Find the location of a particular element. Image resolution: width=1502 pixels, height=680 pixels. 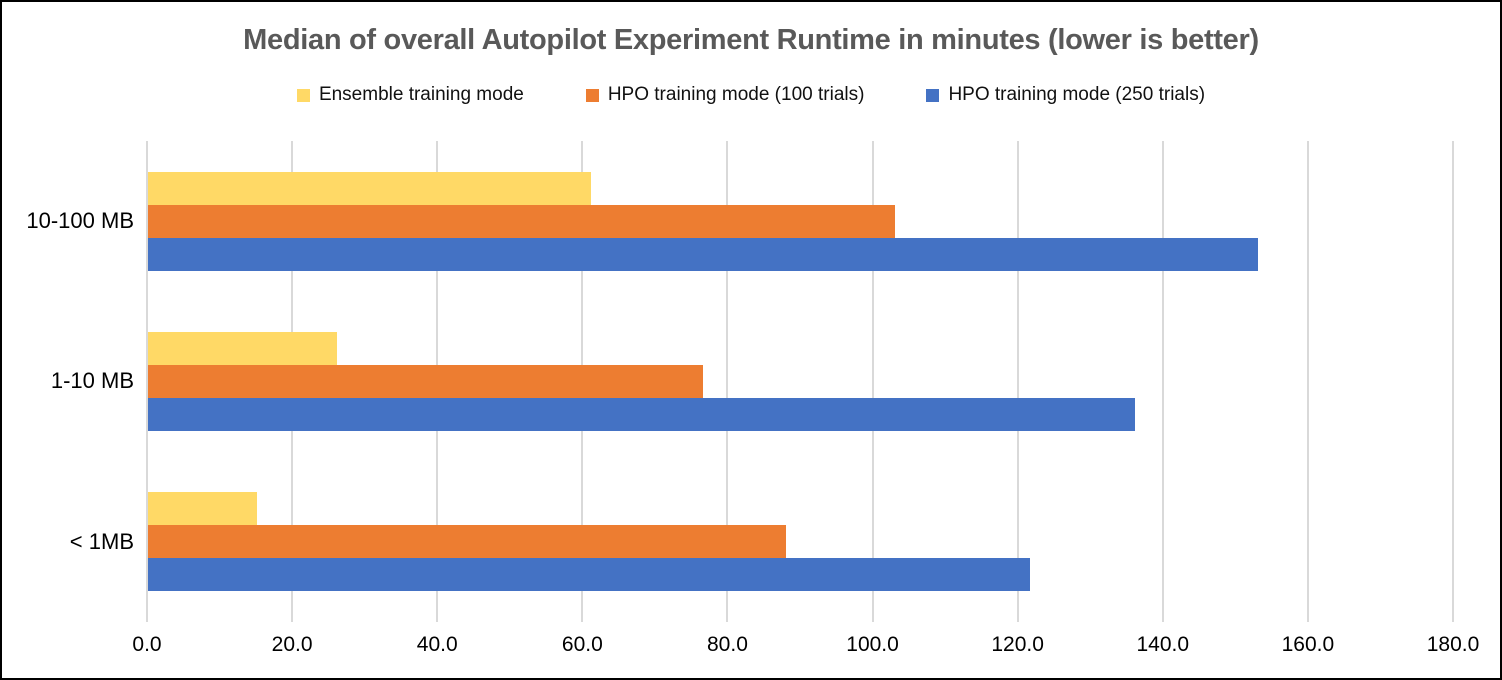

x-tick-label: 20.0 is located at coordinates (292, 644).